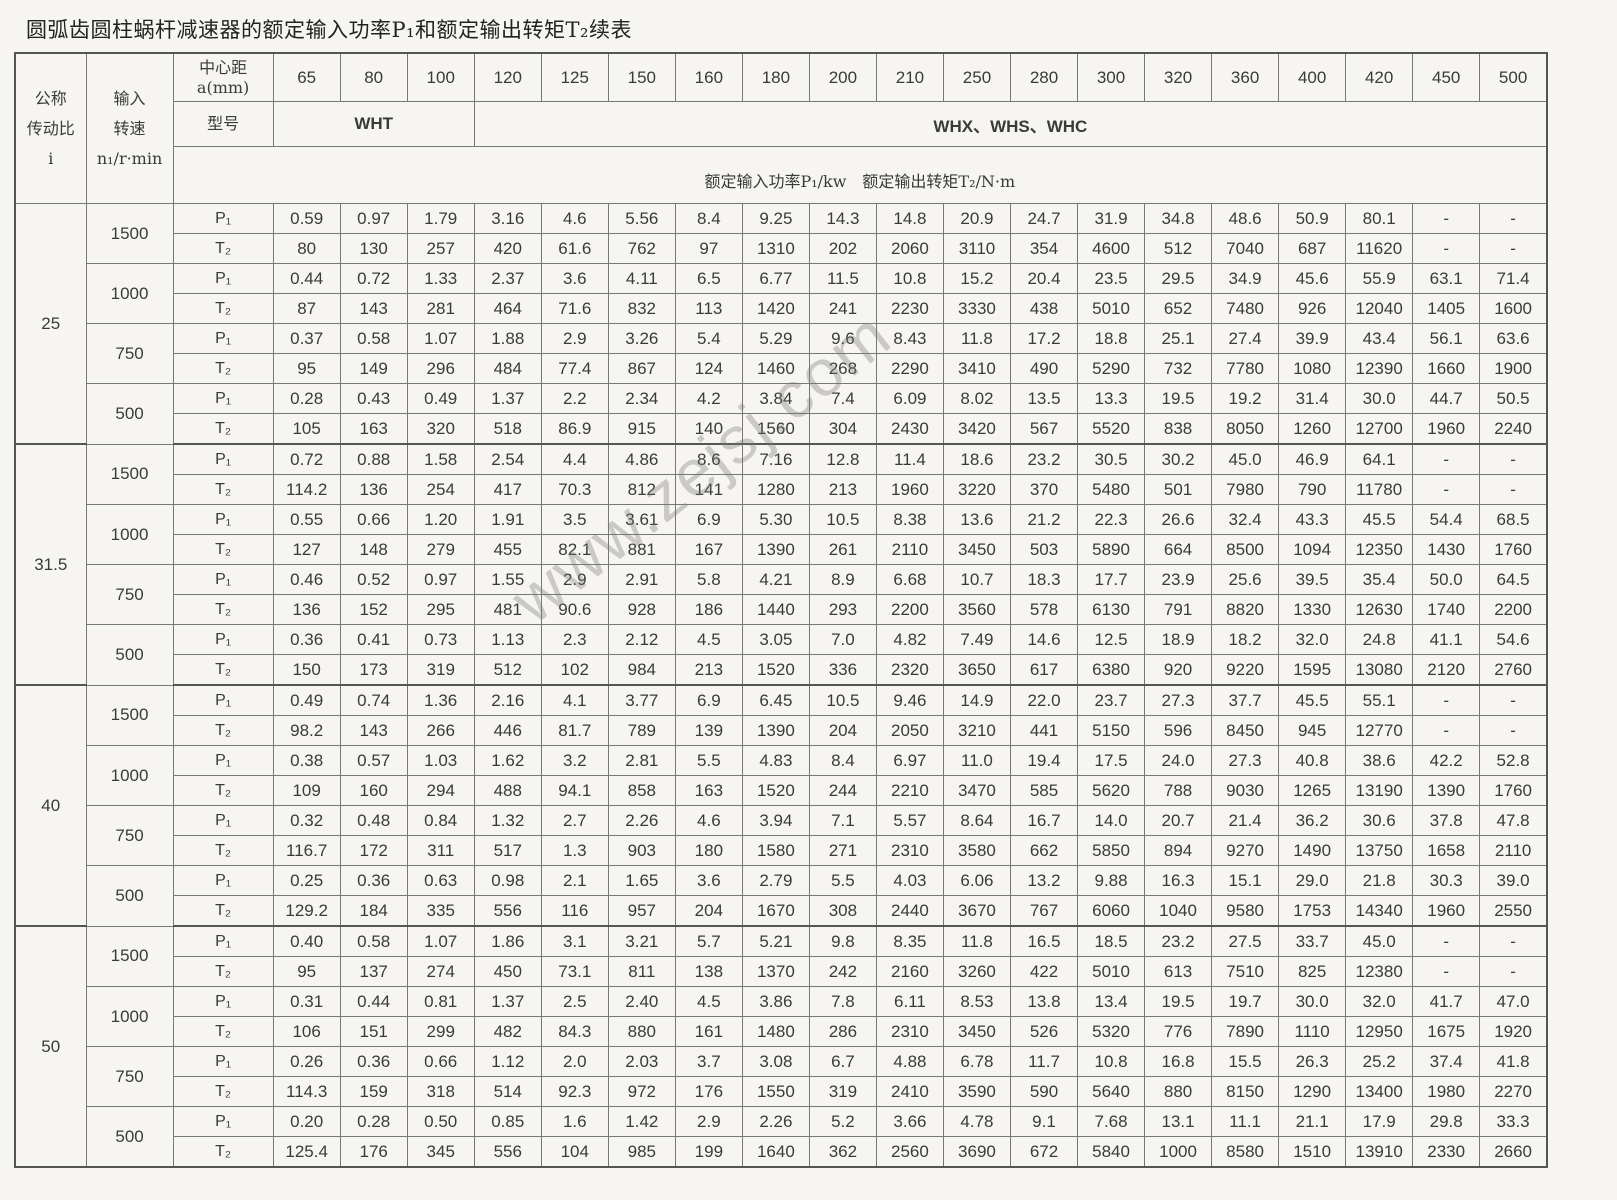  I want to click on value-cell: 4.5, so click(708, 639).